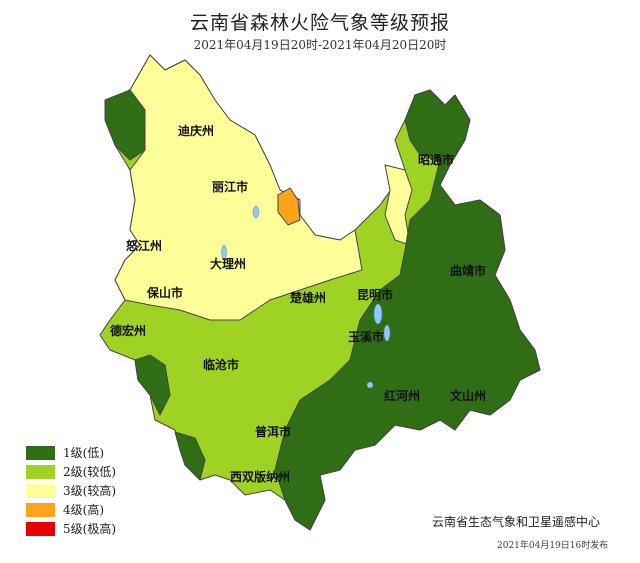 This screenshot has height=563, width=640. Describe the element at coordinates (436, 160) in the screenshot. I see `region-label-zhaotong: 昭通市` at that location.